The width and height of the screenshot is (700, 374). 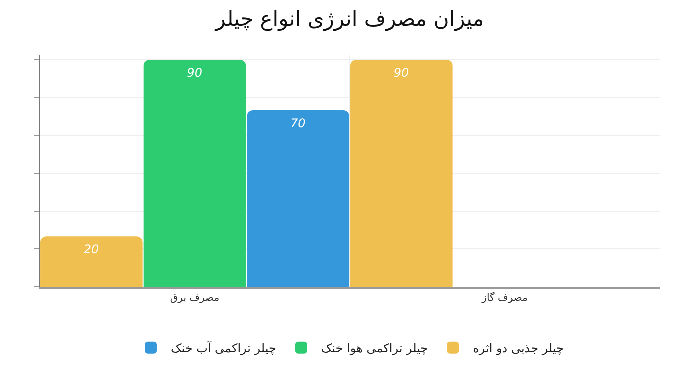 I want to click on legend-label: چیلر تراکمی هوا خنک, so click(x=374, y=349).